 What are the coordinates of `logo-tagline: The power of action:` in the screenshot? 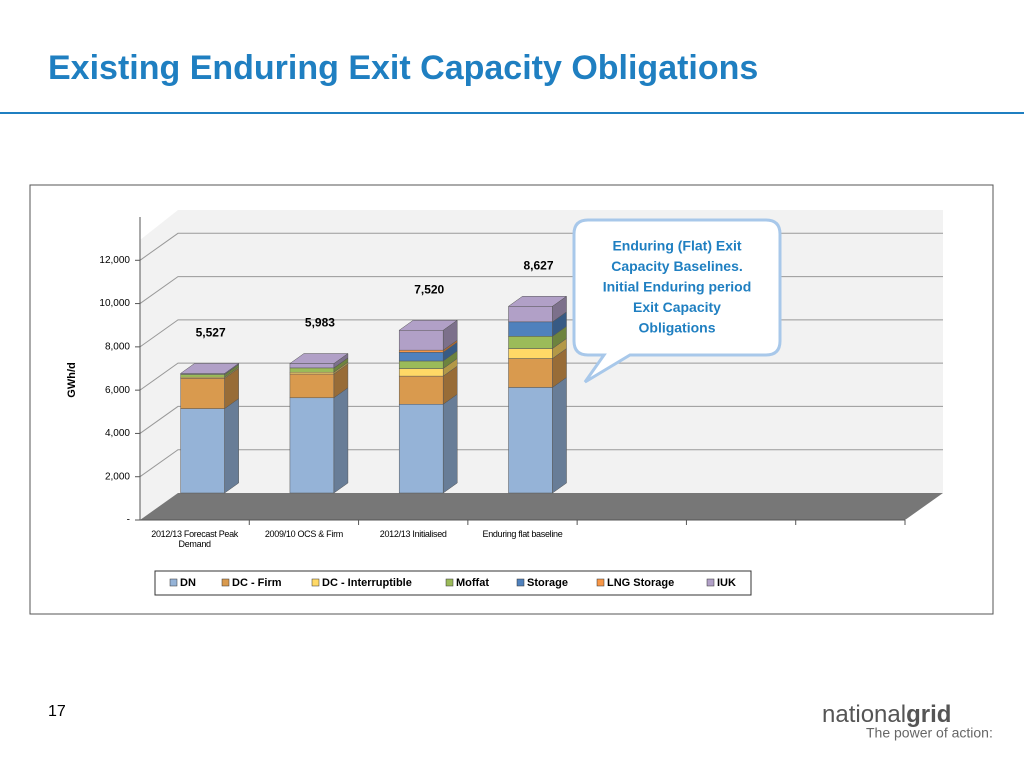 It's located at (929, 733).